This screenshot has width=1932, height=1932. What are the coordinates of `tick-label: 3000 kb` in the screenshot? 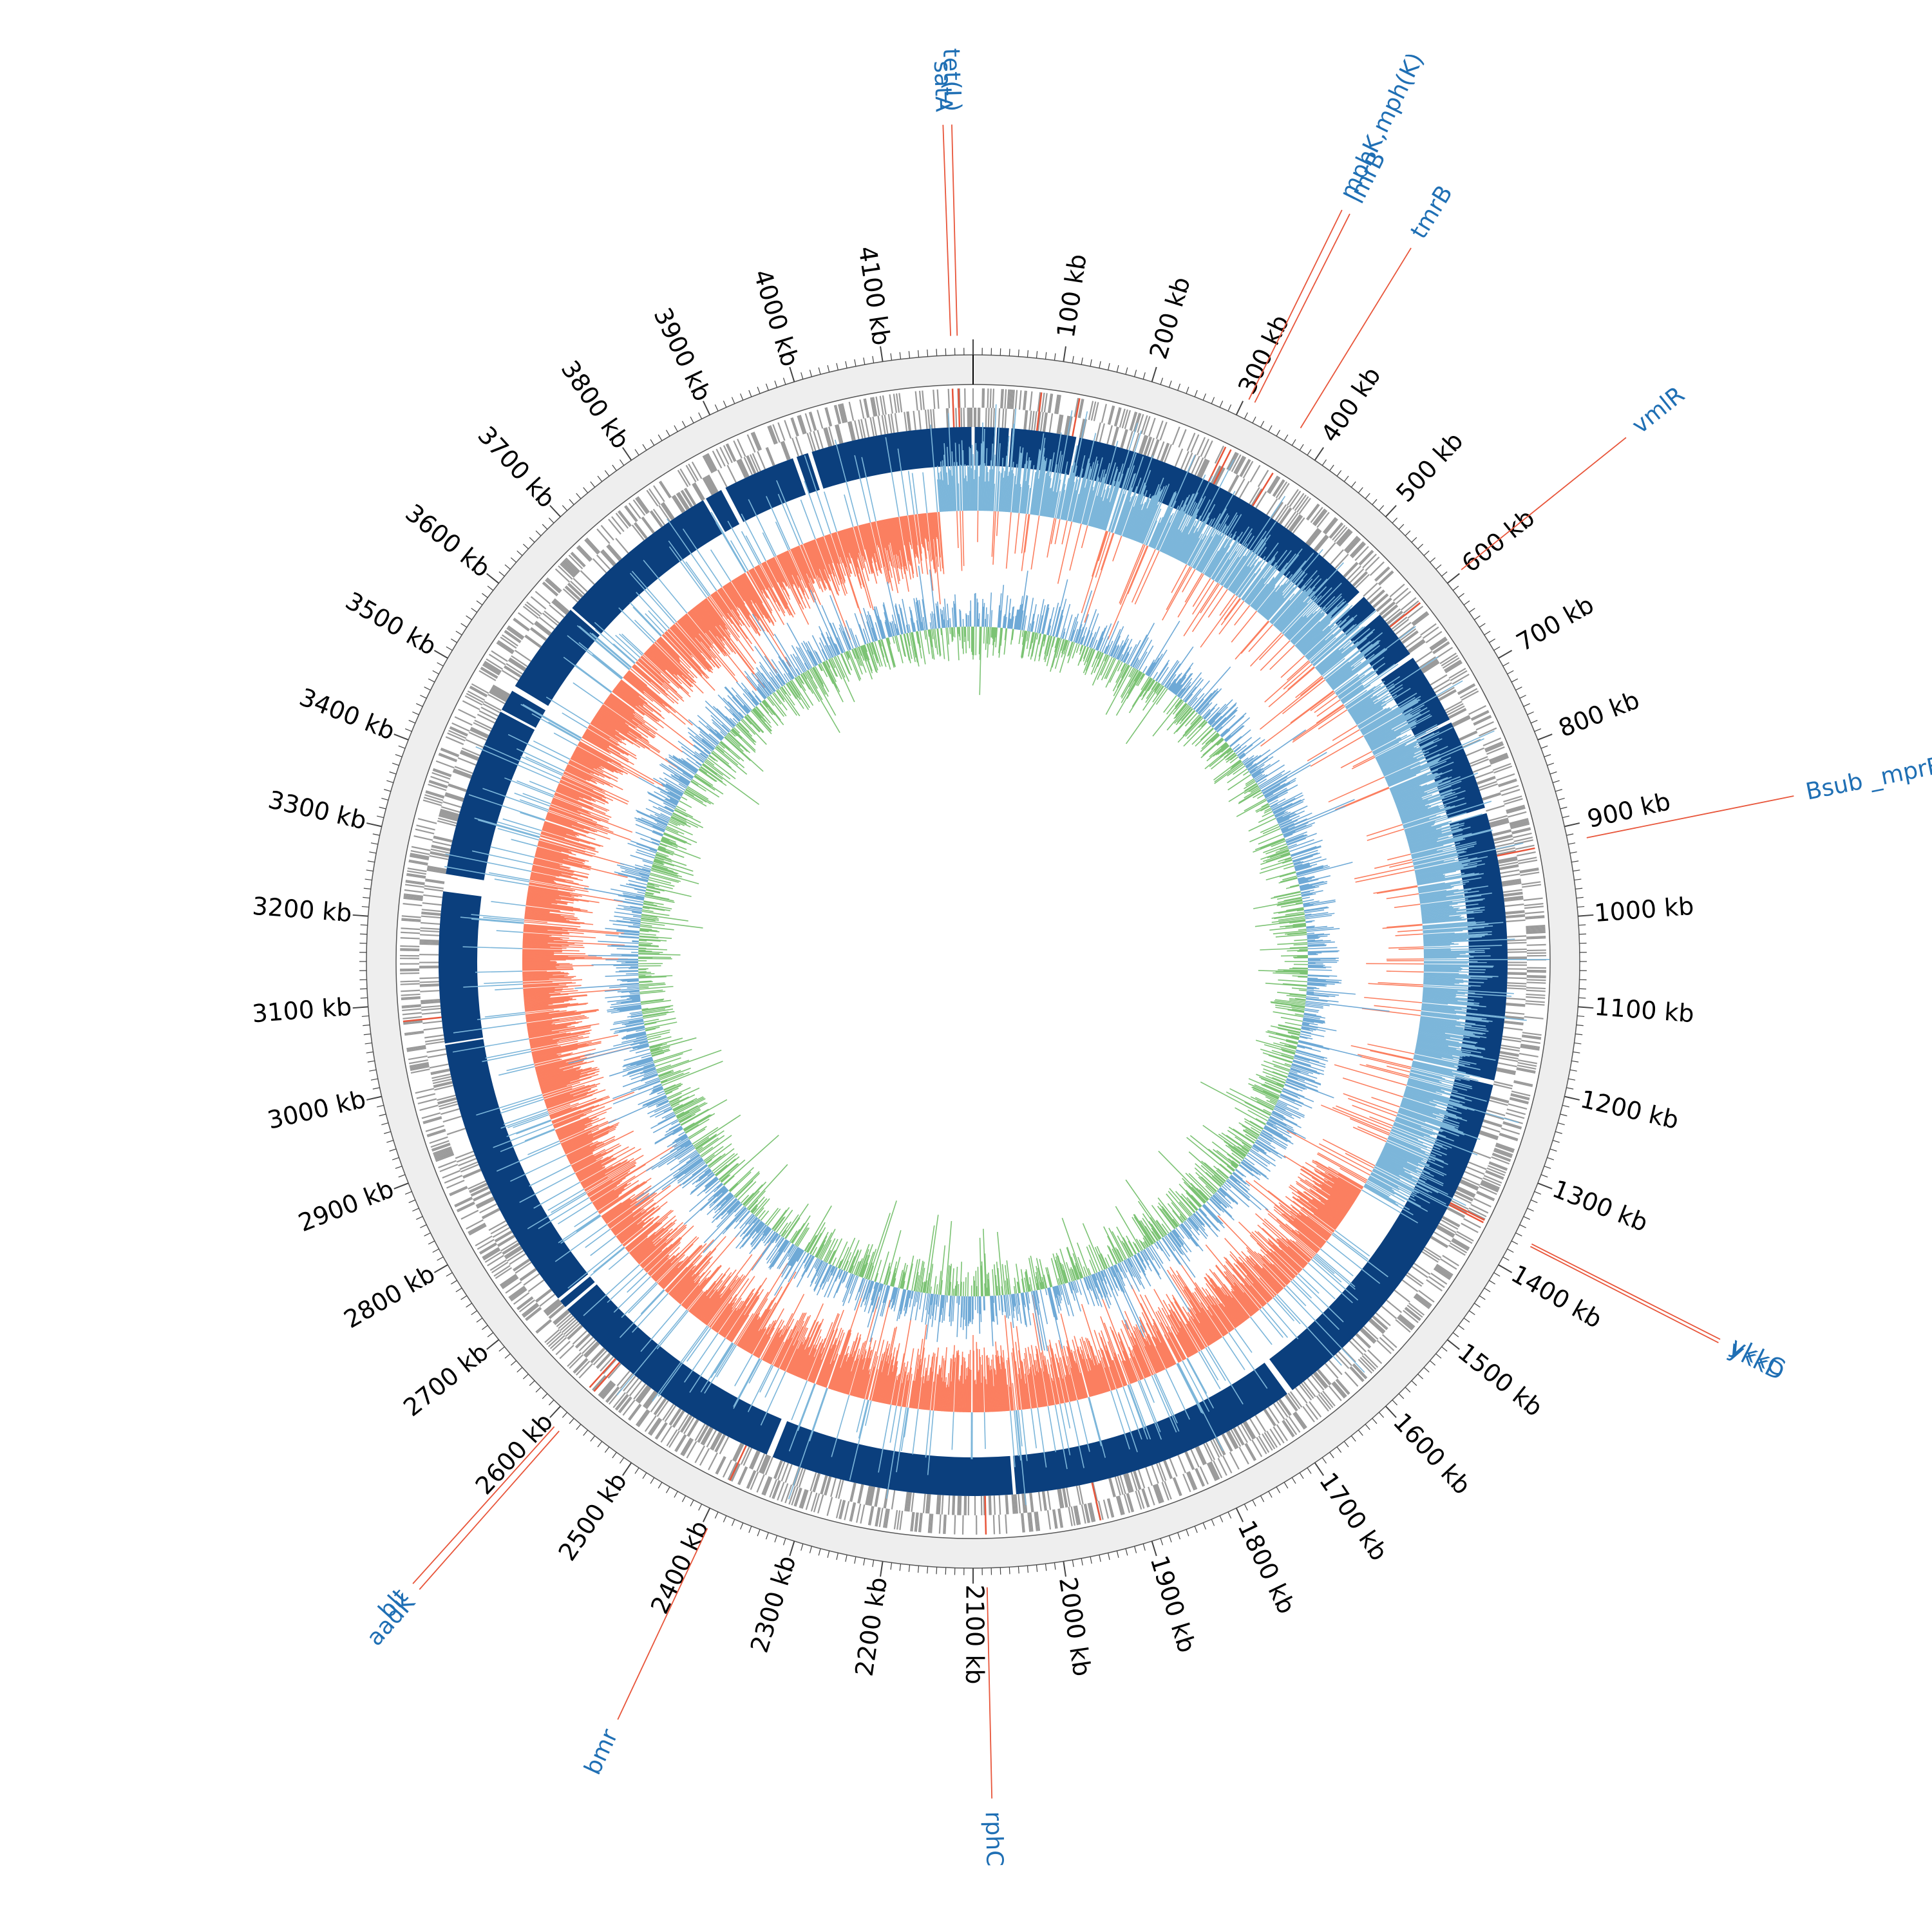 It's located at (317, 1109).